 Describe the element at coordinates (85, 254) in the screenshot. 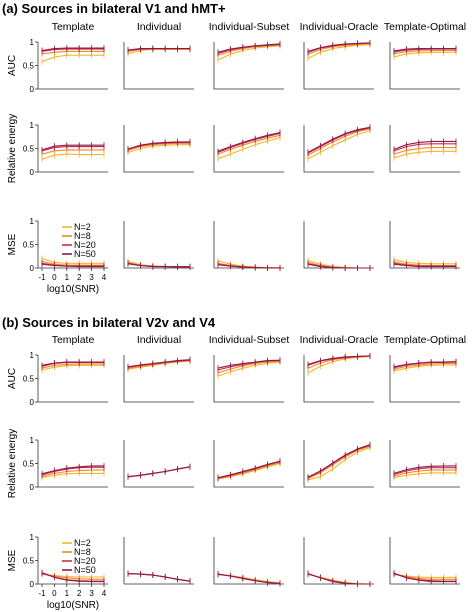

I see `legend-label: N=50` at that location.